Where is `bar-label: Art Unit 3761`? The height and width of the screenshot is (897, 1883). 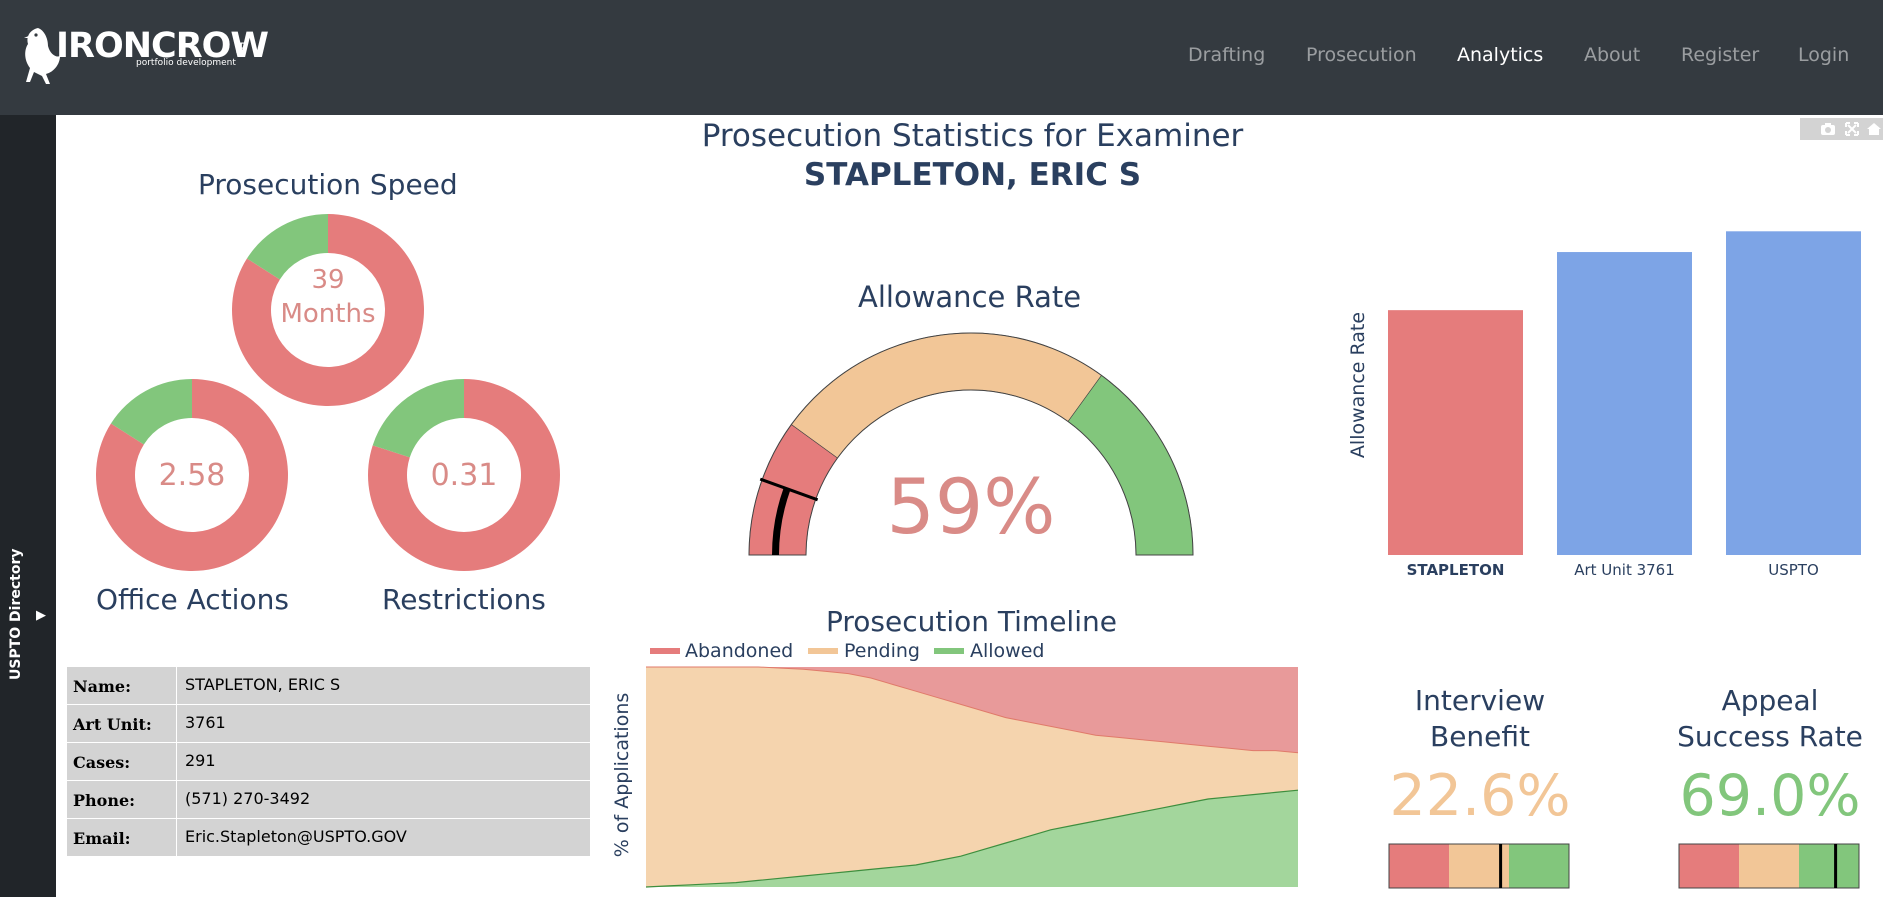
bar-label: Art Unit 3761 is located at coordinates (1624, 570).